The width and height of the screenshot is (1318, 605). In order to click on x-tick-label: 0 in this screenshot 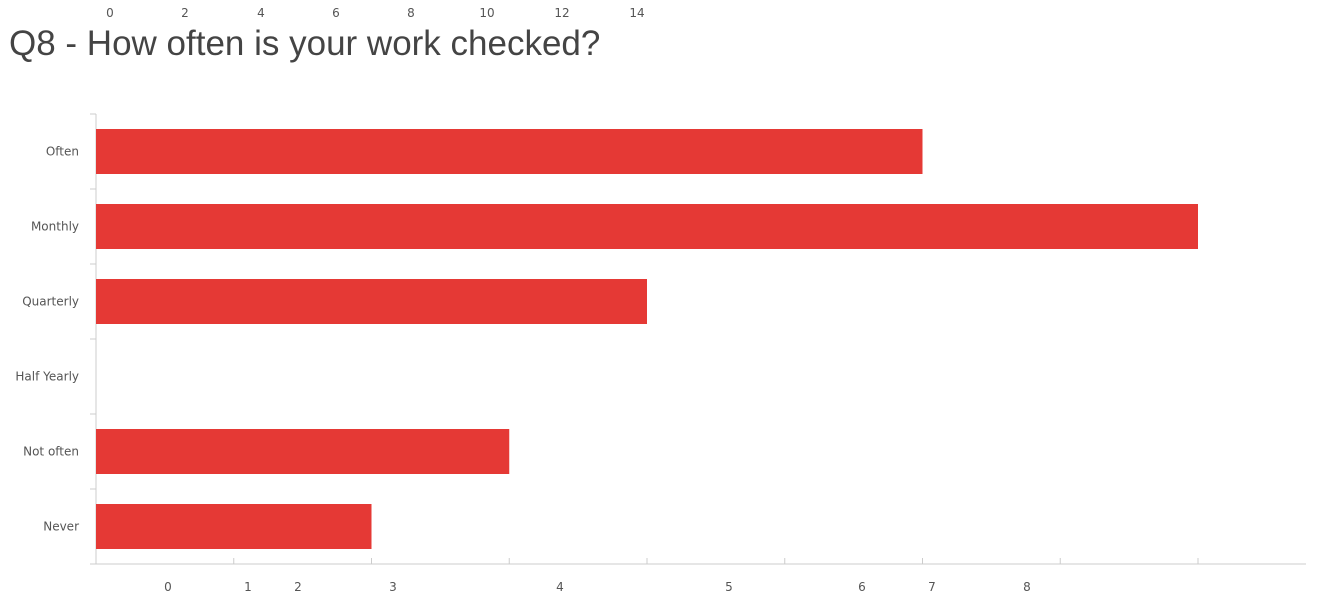, I will do `click(168, 587)`.